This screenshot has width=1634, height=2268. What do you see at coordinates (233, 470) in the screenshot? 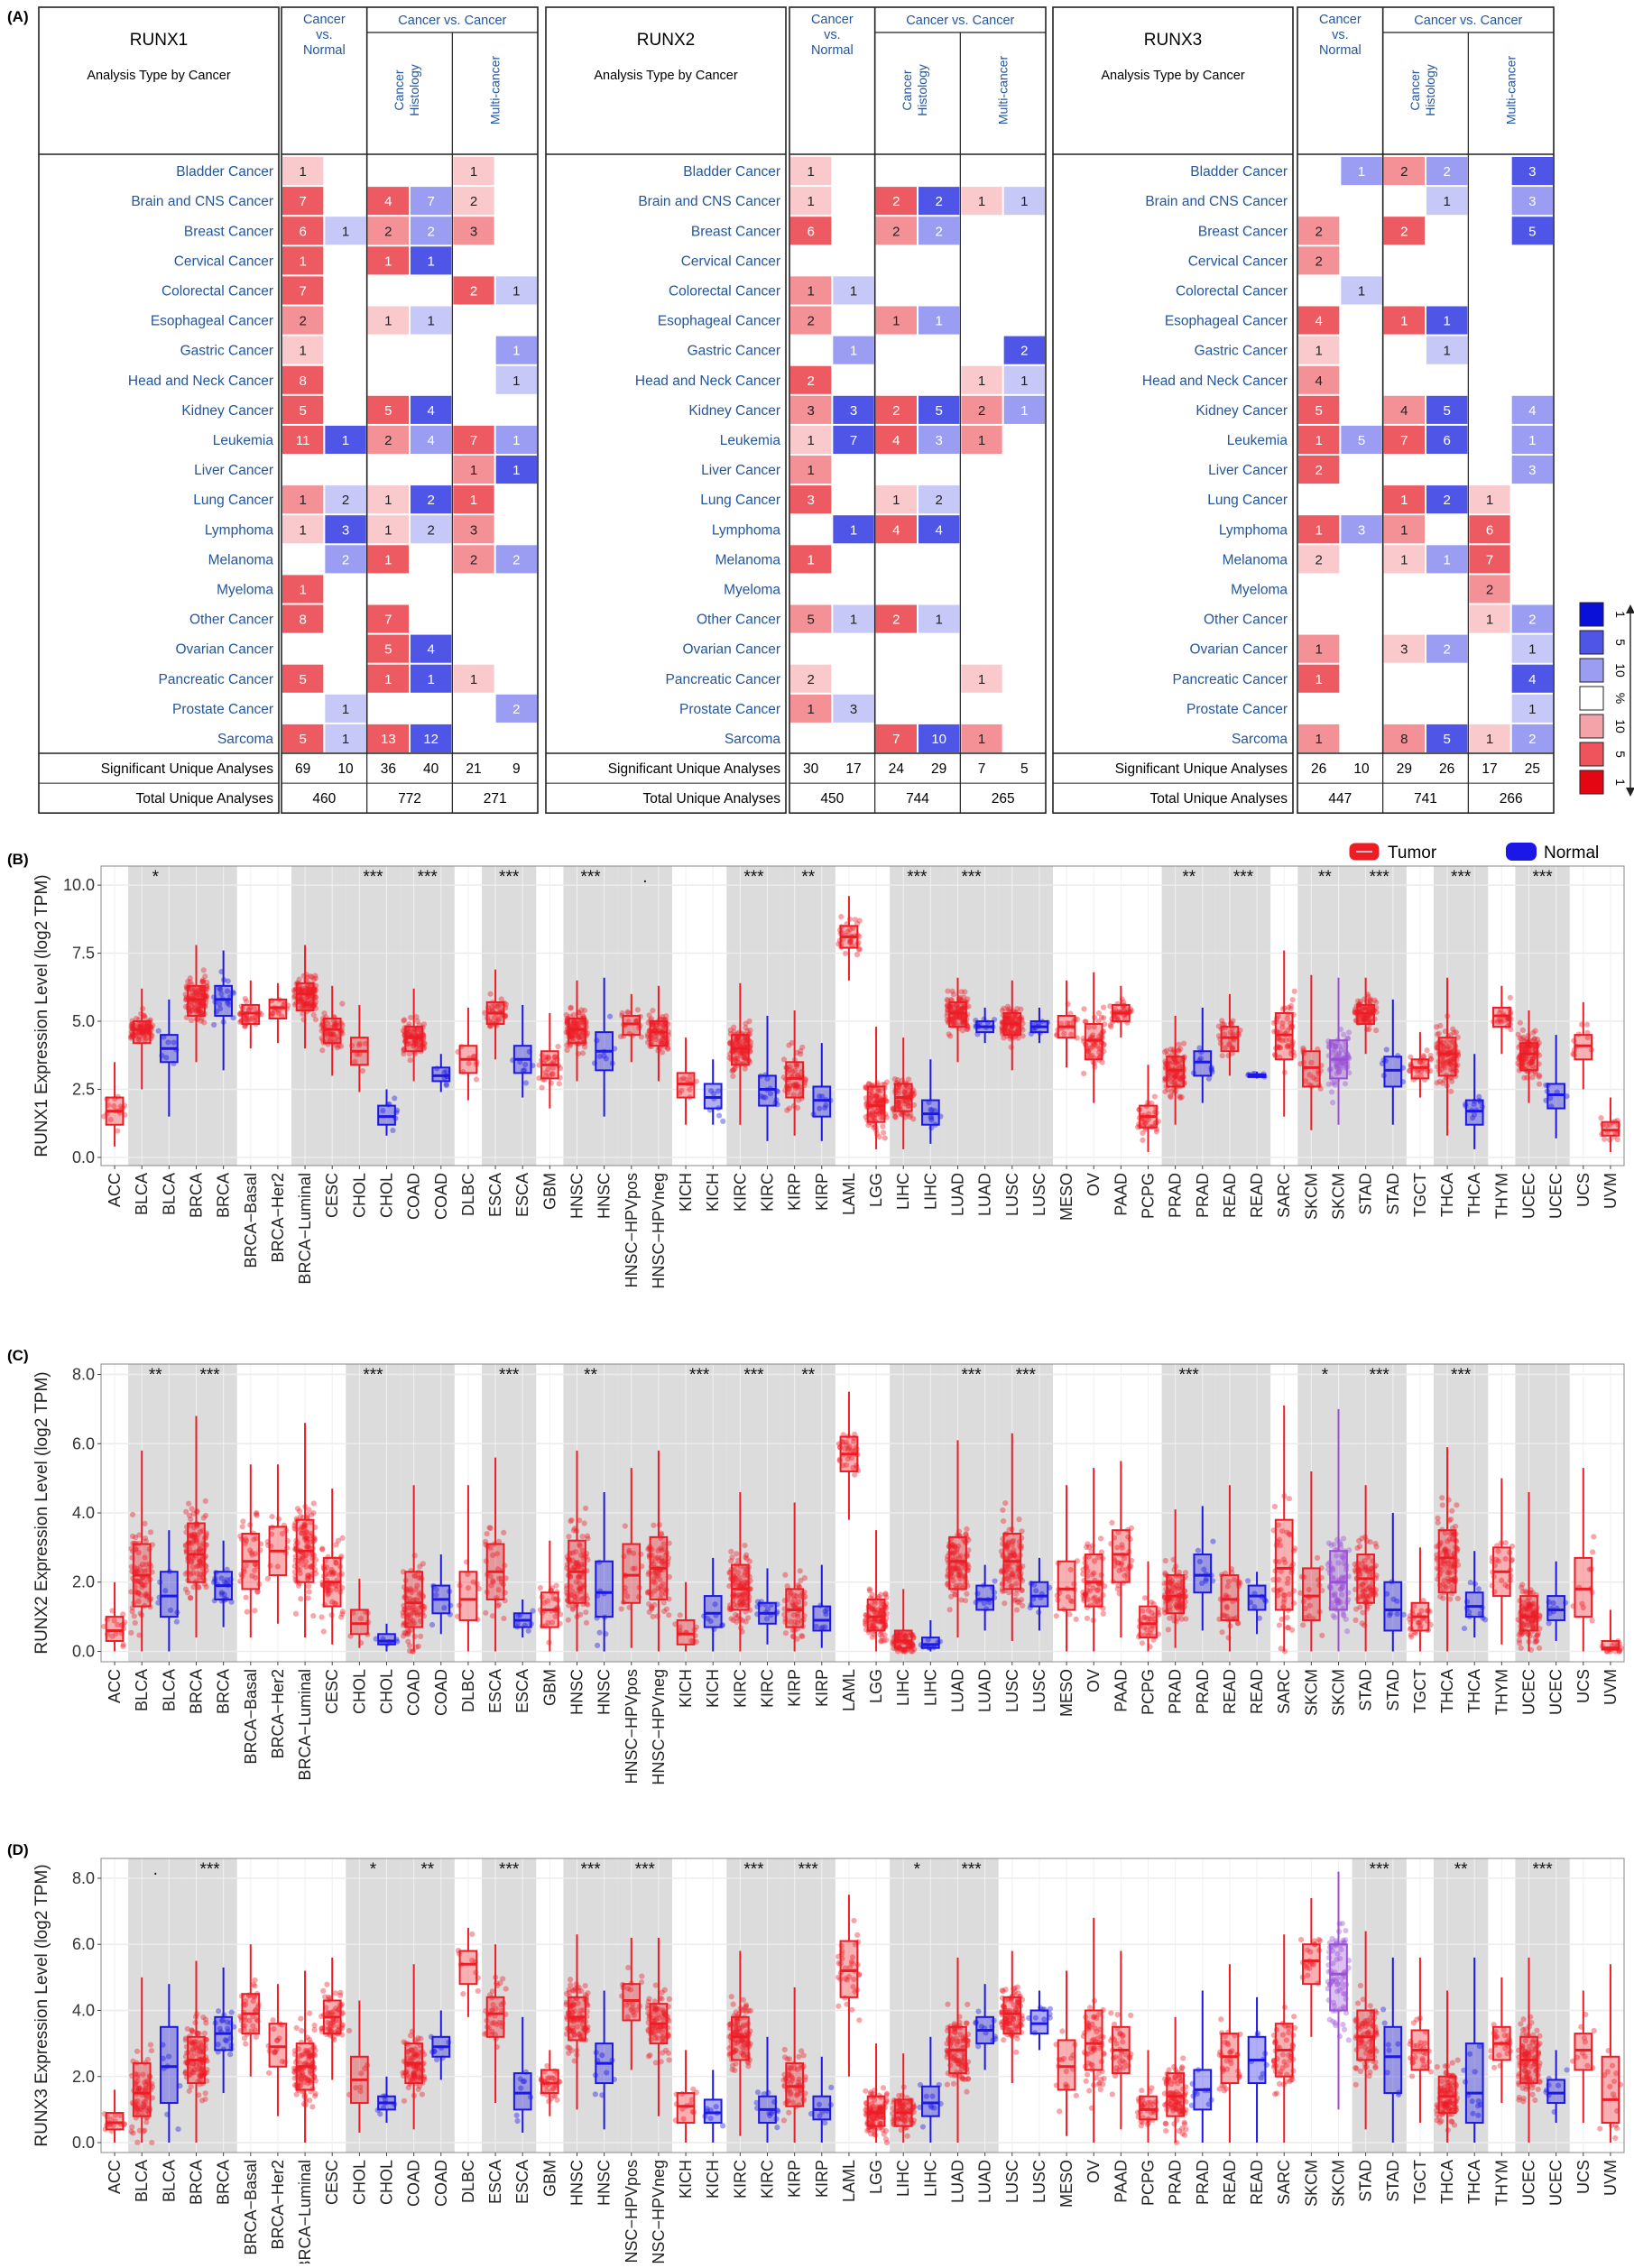
I see `cancer-type-label: Liver Cancer` at bounding box center [233, 470].